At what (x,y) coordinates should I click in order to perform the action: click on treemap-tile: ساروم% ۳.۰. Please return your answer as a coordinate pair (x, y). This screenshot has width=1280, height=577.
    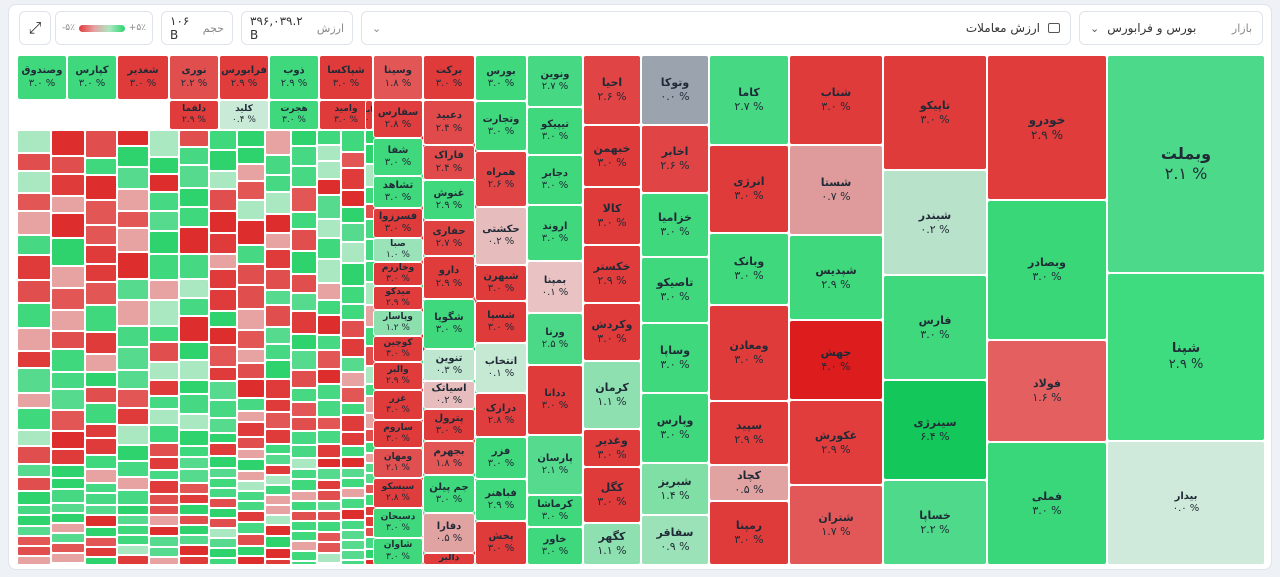
    Looking at the image, I should click on (398, 434).